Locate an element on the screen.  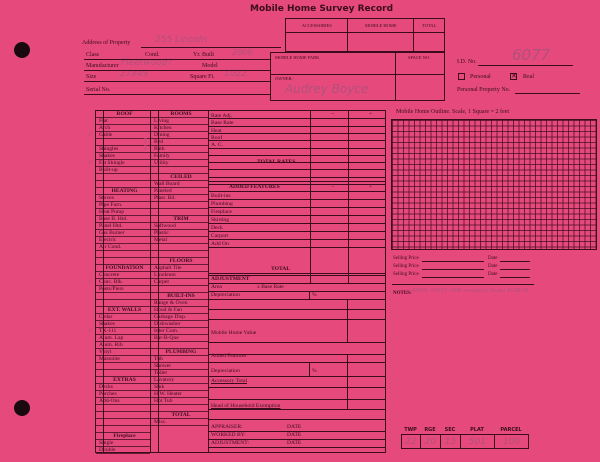
real-checkbox: ✕ is located at coordinates (513, 76).